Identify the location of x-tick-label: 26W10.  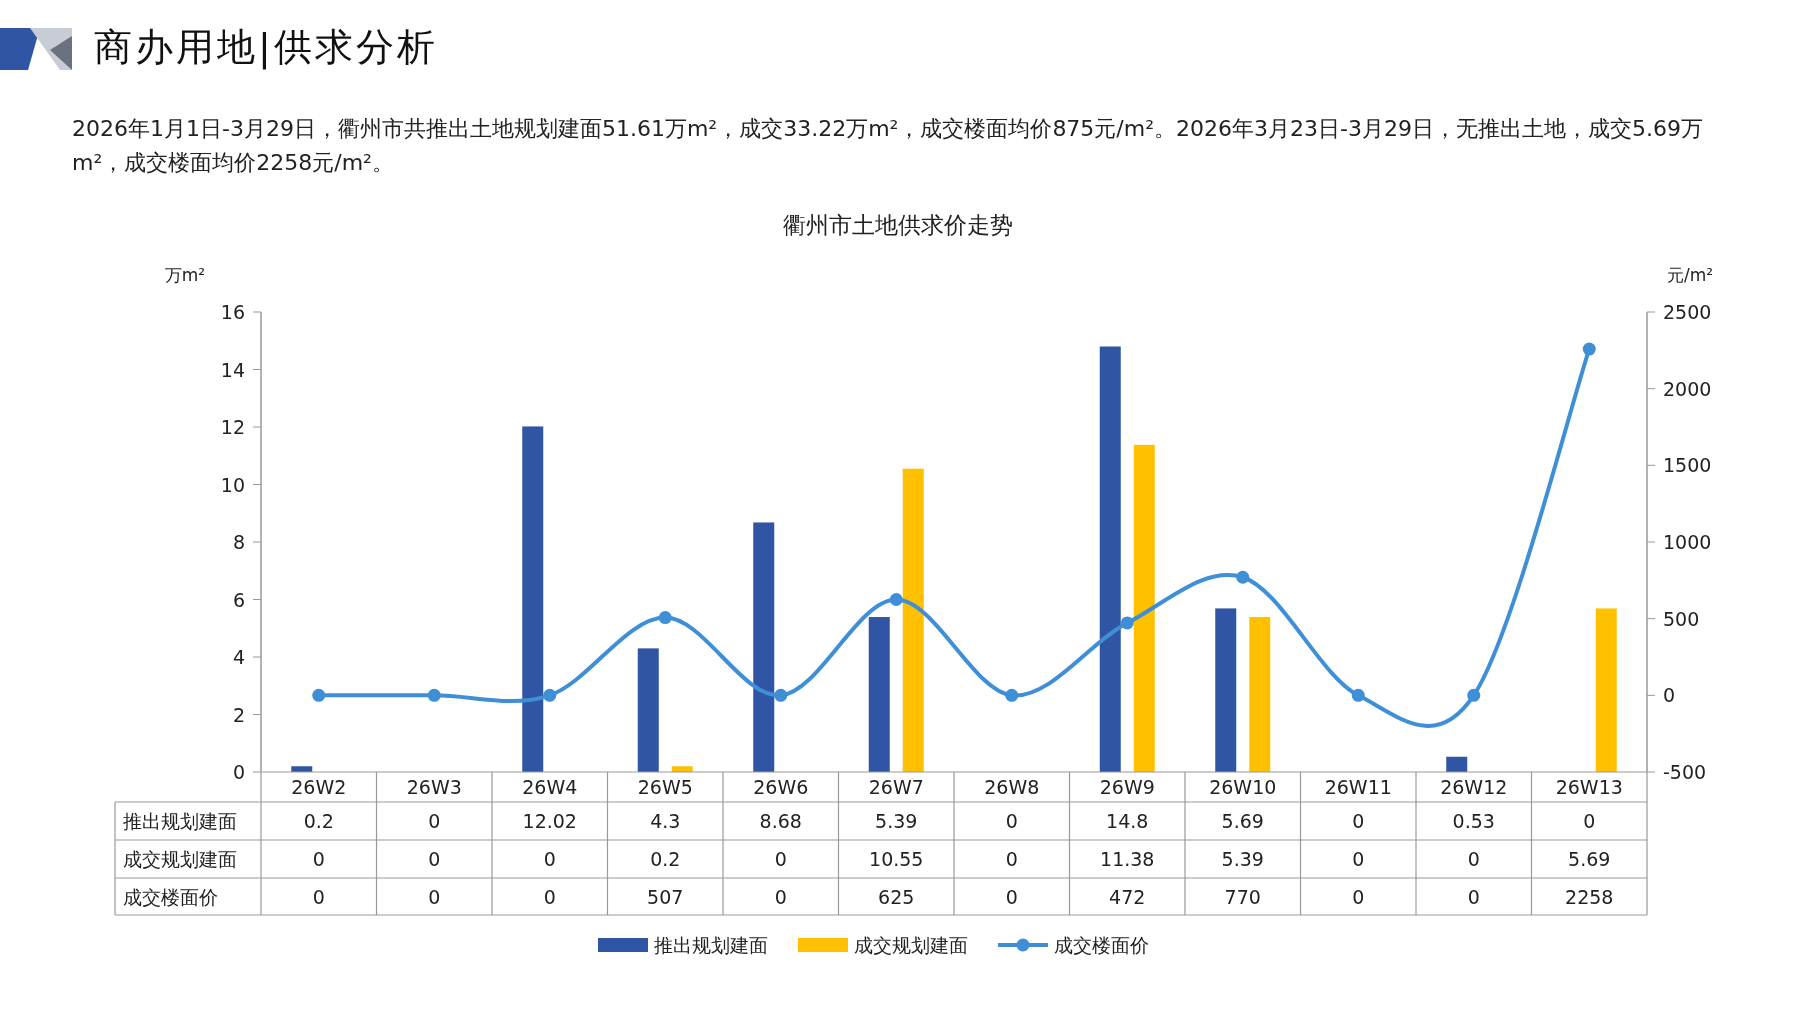
(1243, 787).